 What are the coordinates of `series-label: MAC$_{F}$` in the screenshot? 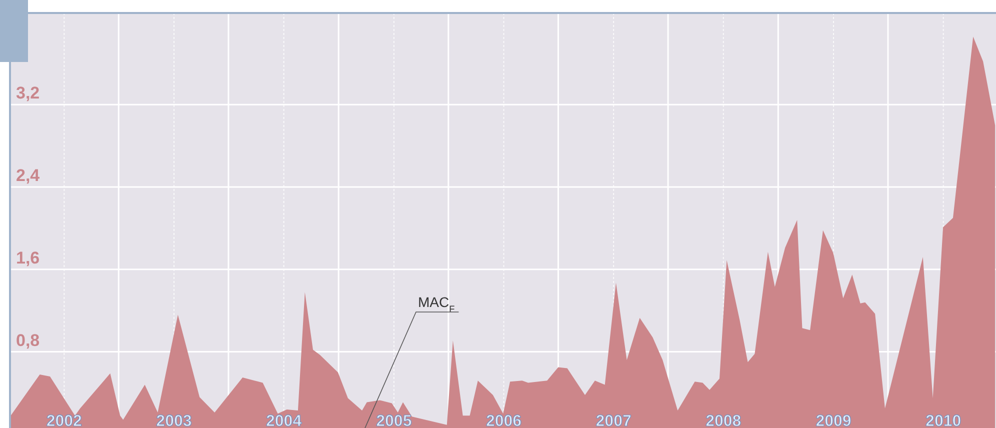 It's located at (437, 304).